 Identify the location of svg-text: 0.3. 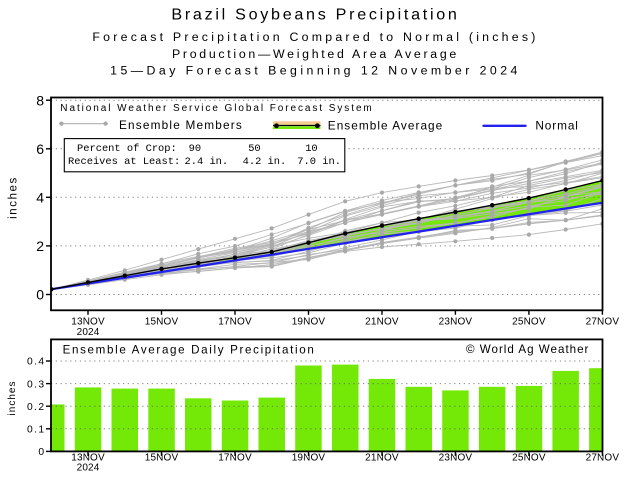
(36, 384).